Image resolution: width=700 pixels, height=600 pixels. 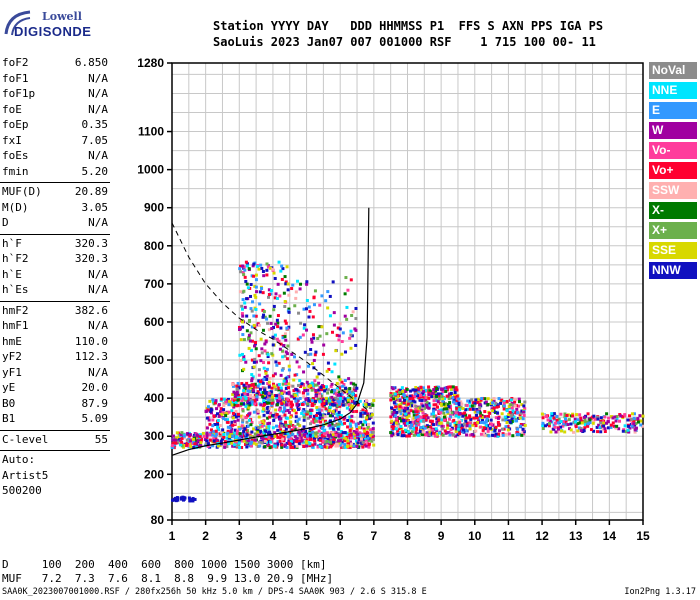 What do you see at coordinates (407, 536) in the screenshot?
I see `x-tick-label: 8` at bounding box center [407, 536].